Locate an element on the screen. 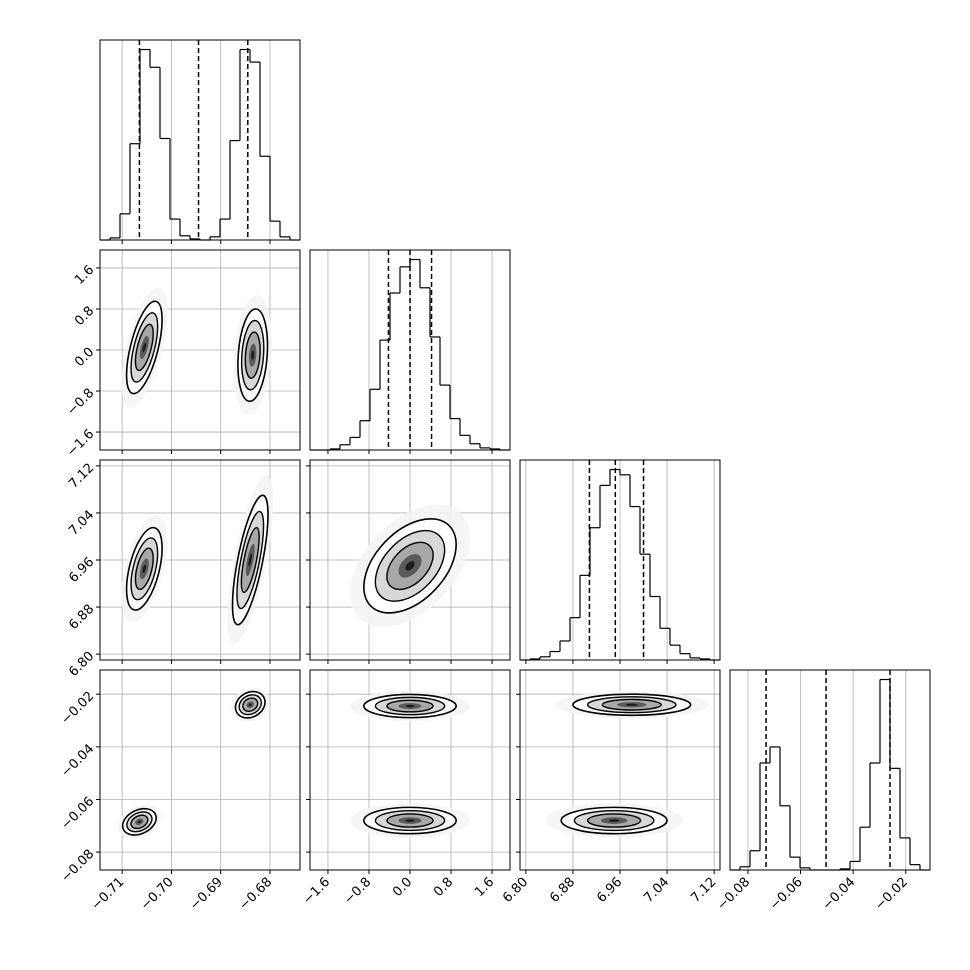 The height and width of the screenshot is (970, 970). x-tick-label: −0.06 is located at coordinates (786, 894).